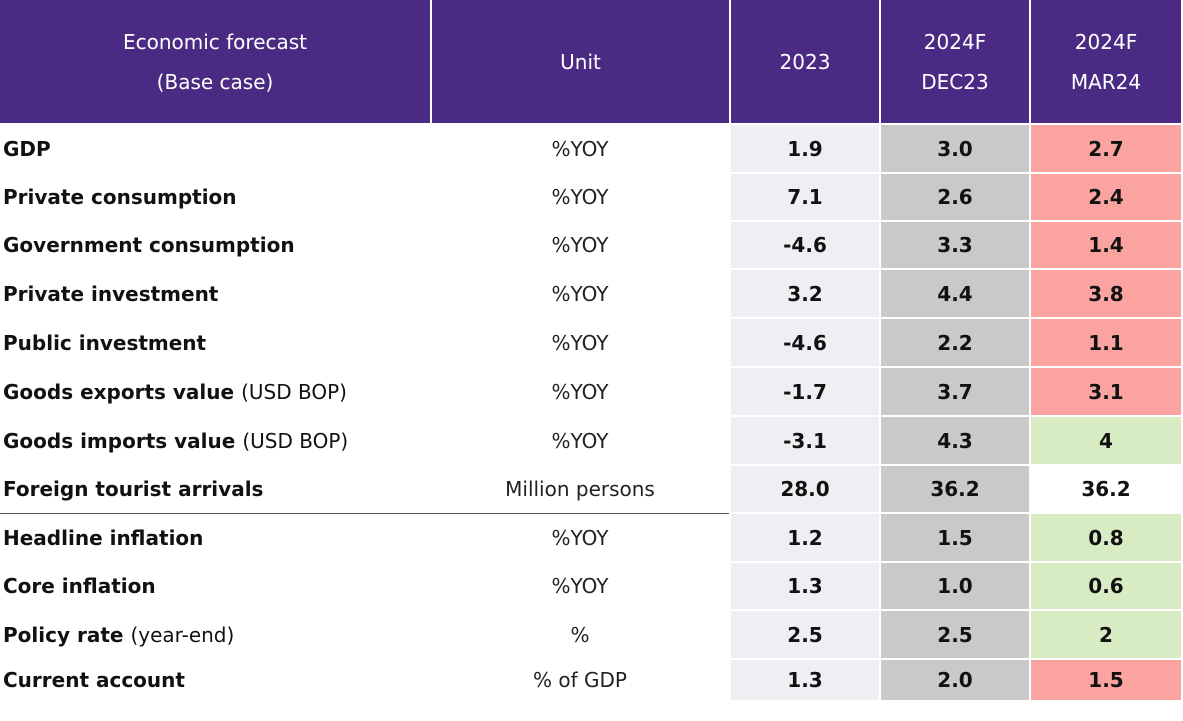 This screenshot has width=1183, height=721. What do you see at coordinates (805, 148) in the screenshot?
I see `value-2023-cell: 1.9` at bounding box center [805, 148].